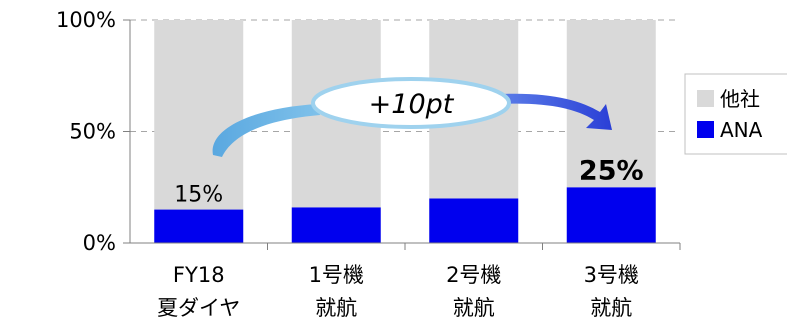  What do you see at coordinates (336, 275) in the screenshot?
I see `x-tick-label: 1号機` at bounding box center [336, 275].